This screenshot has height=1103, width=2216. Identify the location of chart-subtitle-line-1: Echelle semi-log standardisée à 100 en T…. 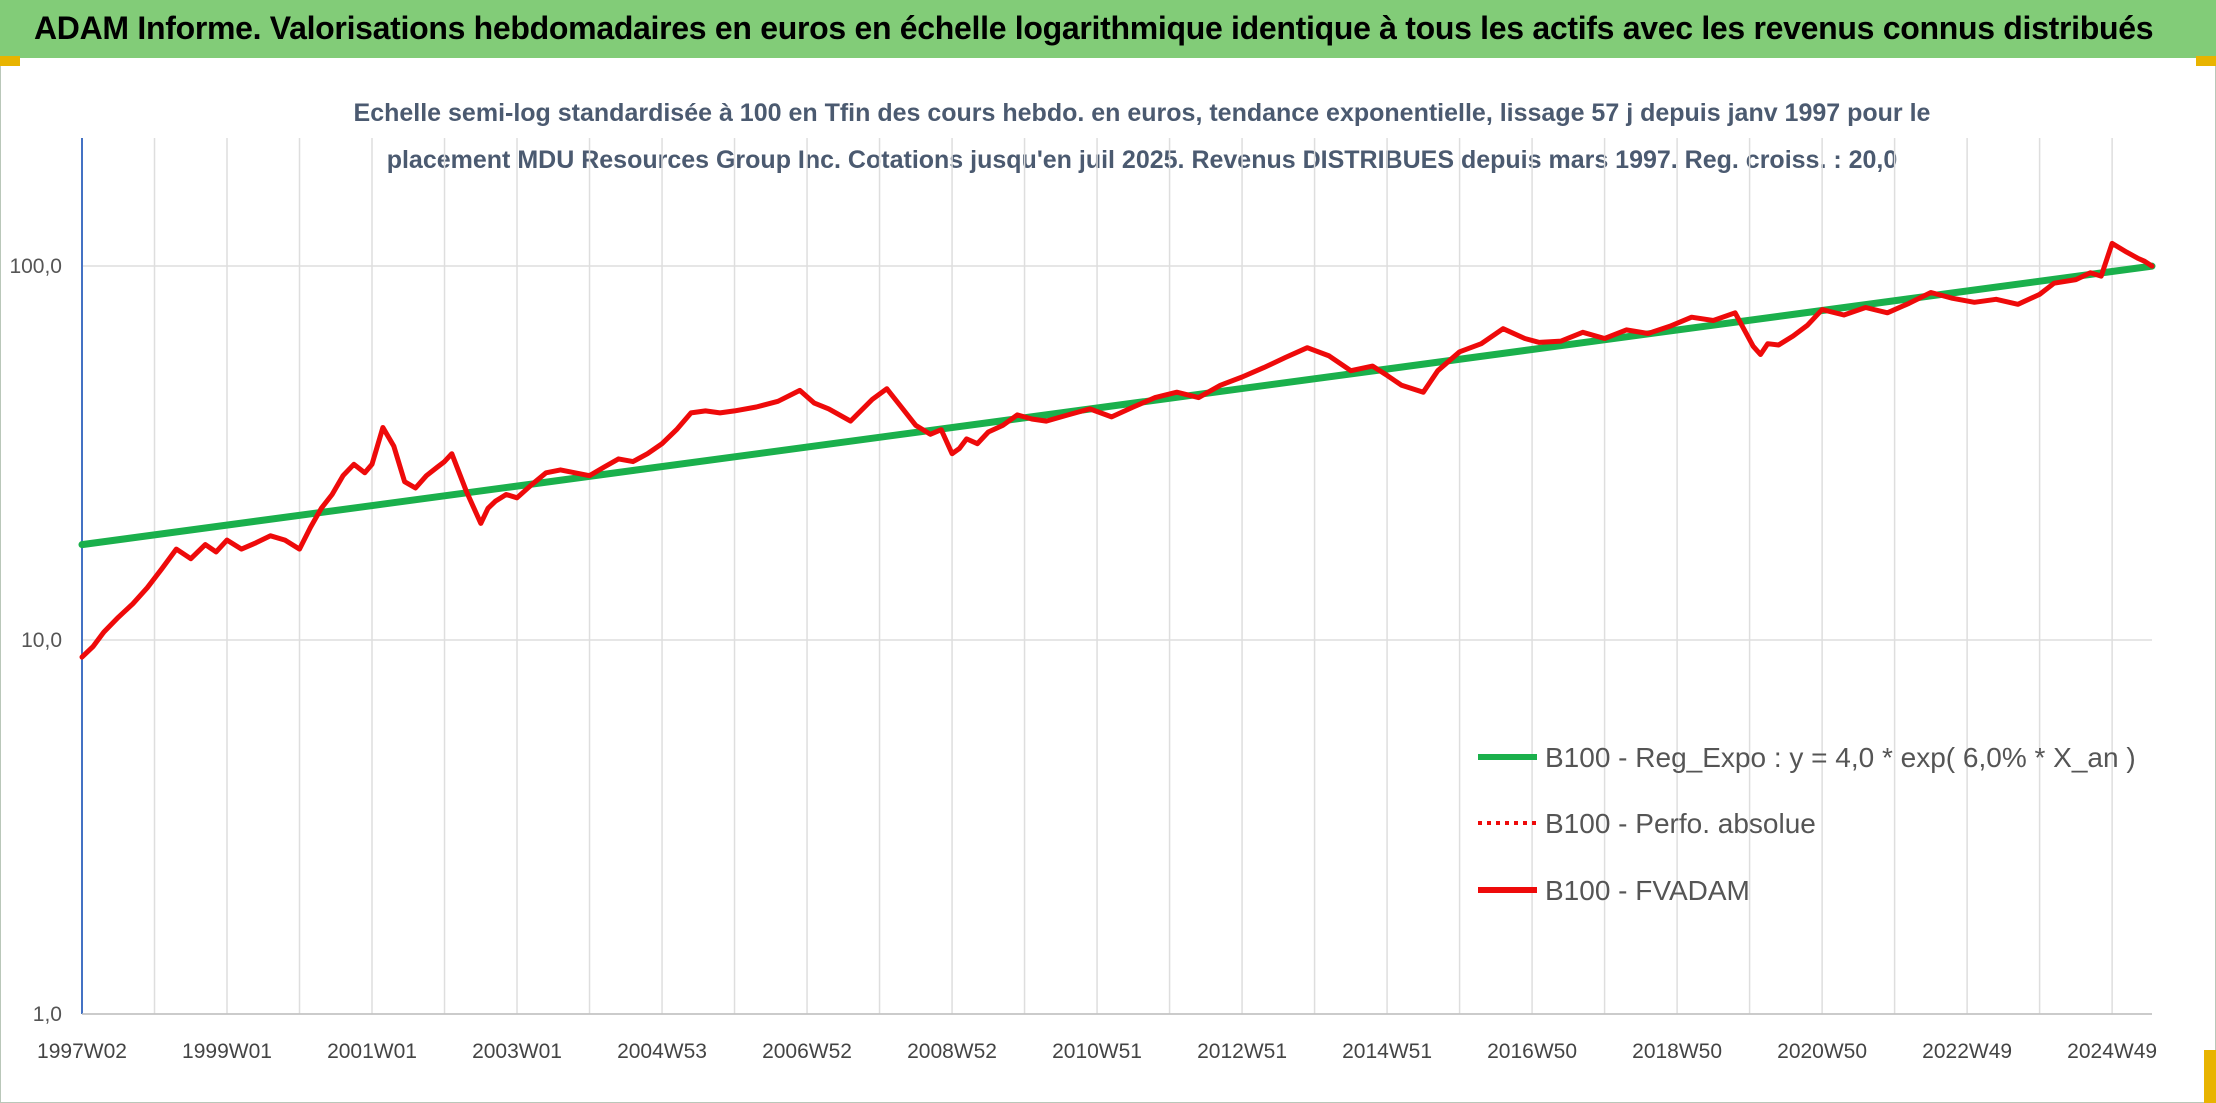
(1142, 113).